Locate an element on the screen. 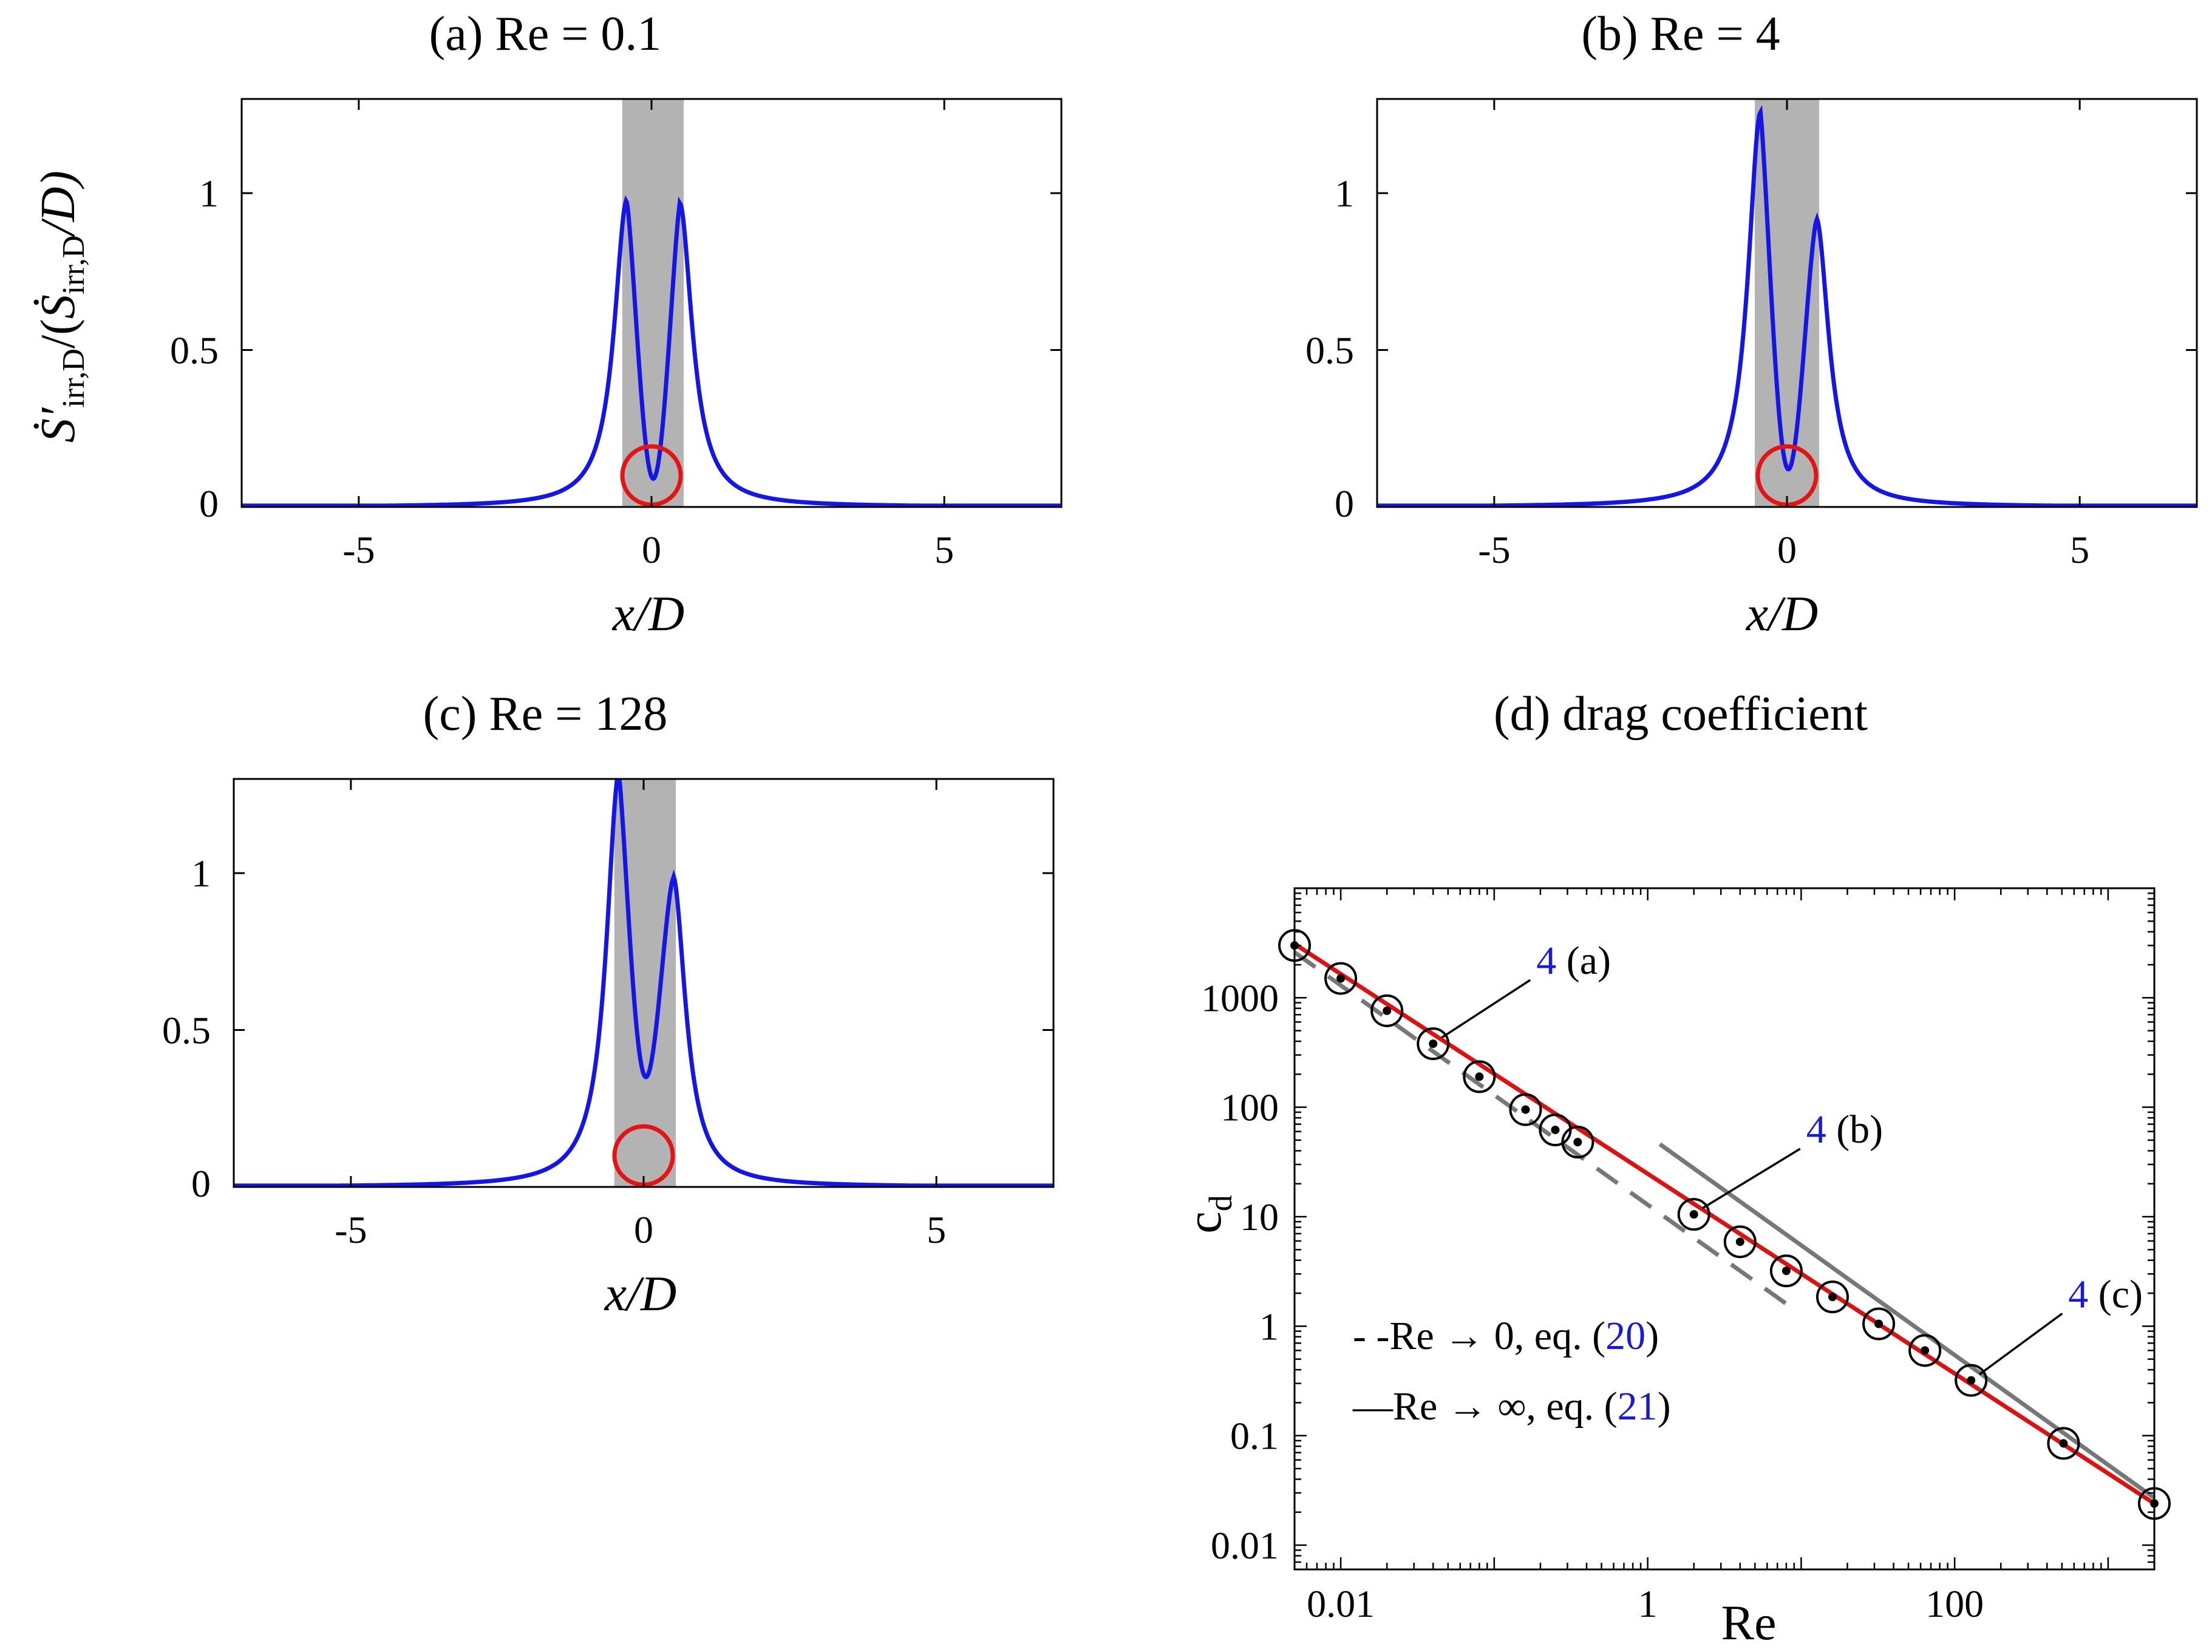  panel-d-annotation-label: 4 (c) is located at coordinates (2105, 1295).